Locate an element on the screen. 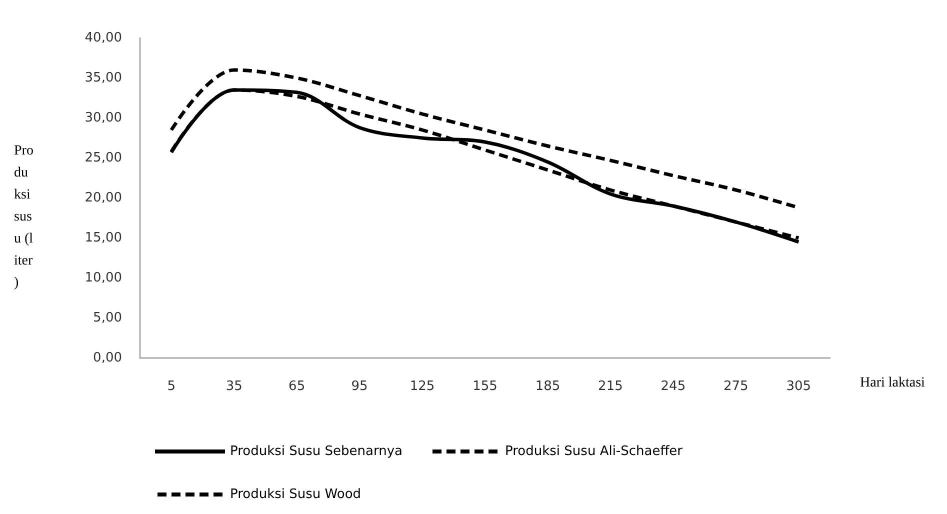 Image resolution: width=947 pixels, height=514 pixels. legend-label: Produksi Susu Wood is located at coordinates (296, 494).